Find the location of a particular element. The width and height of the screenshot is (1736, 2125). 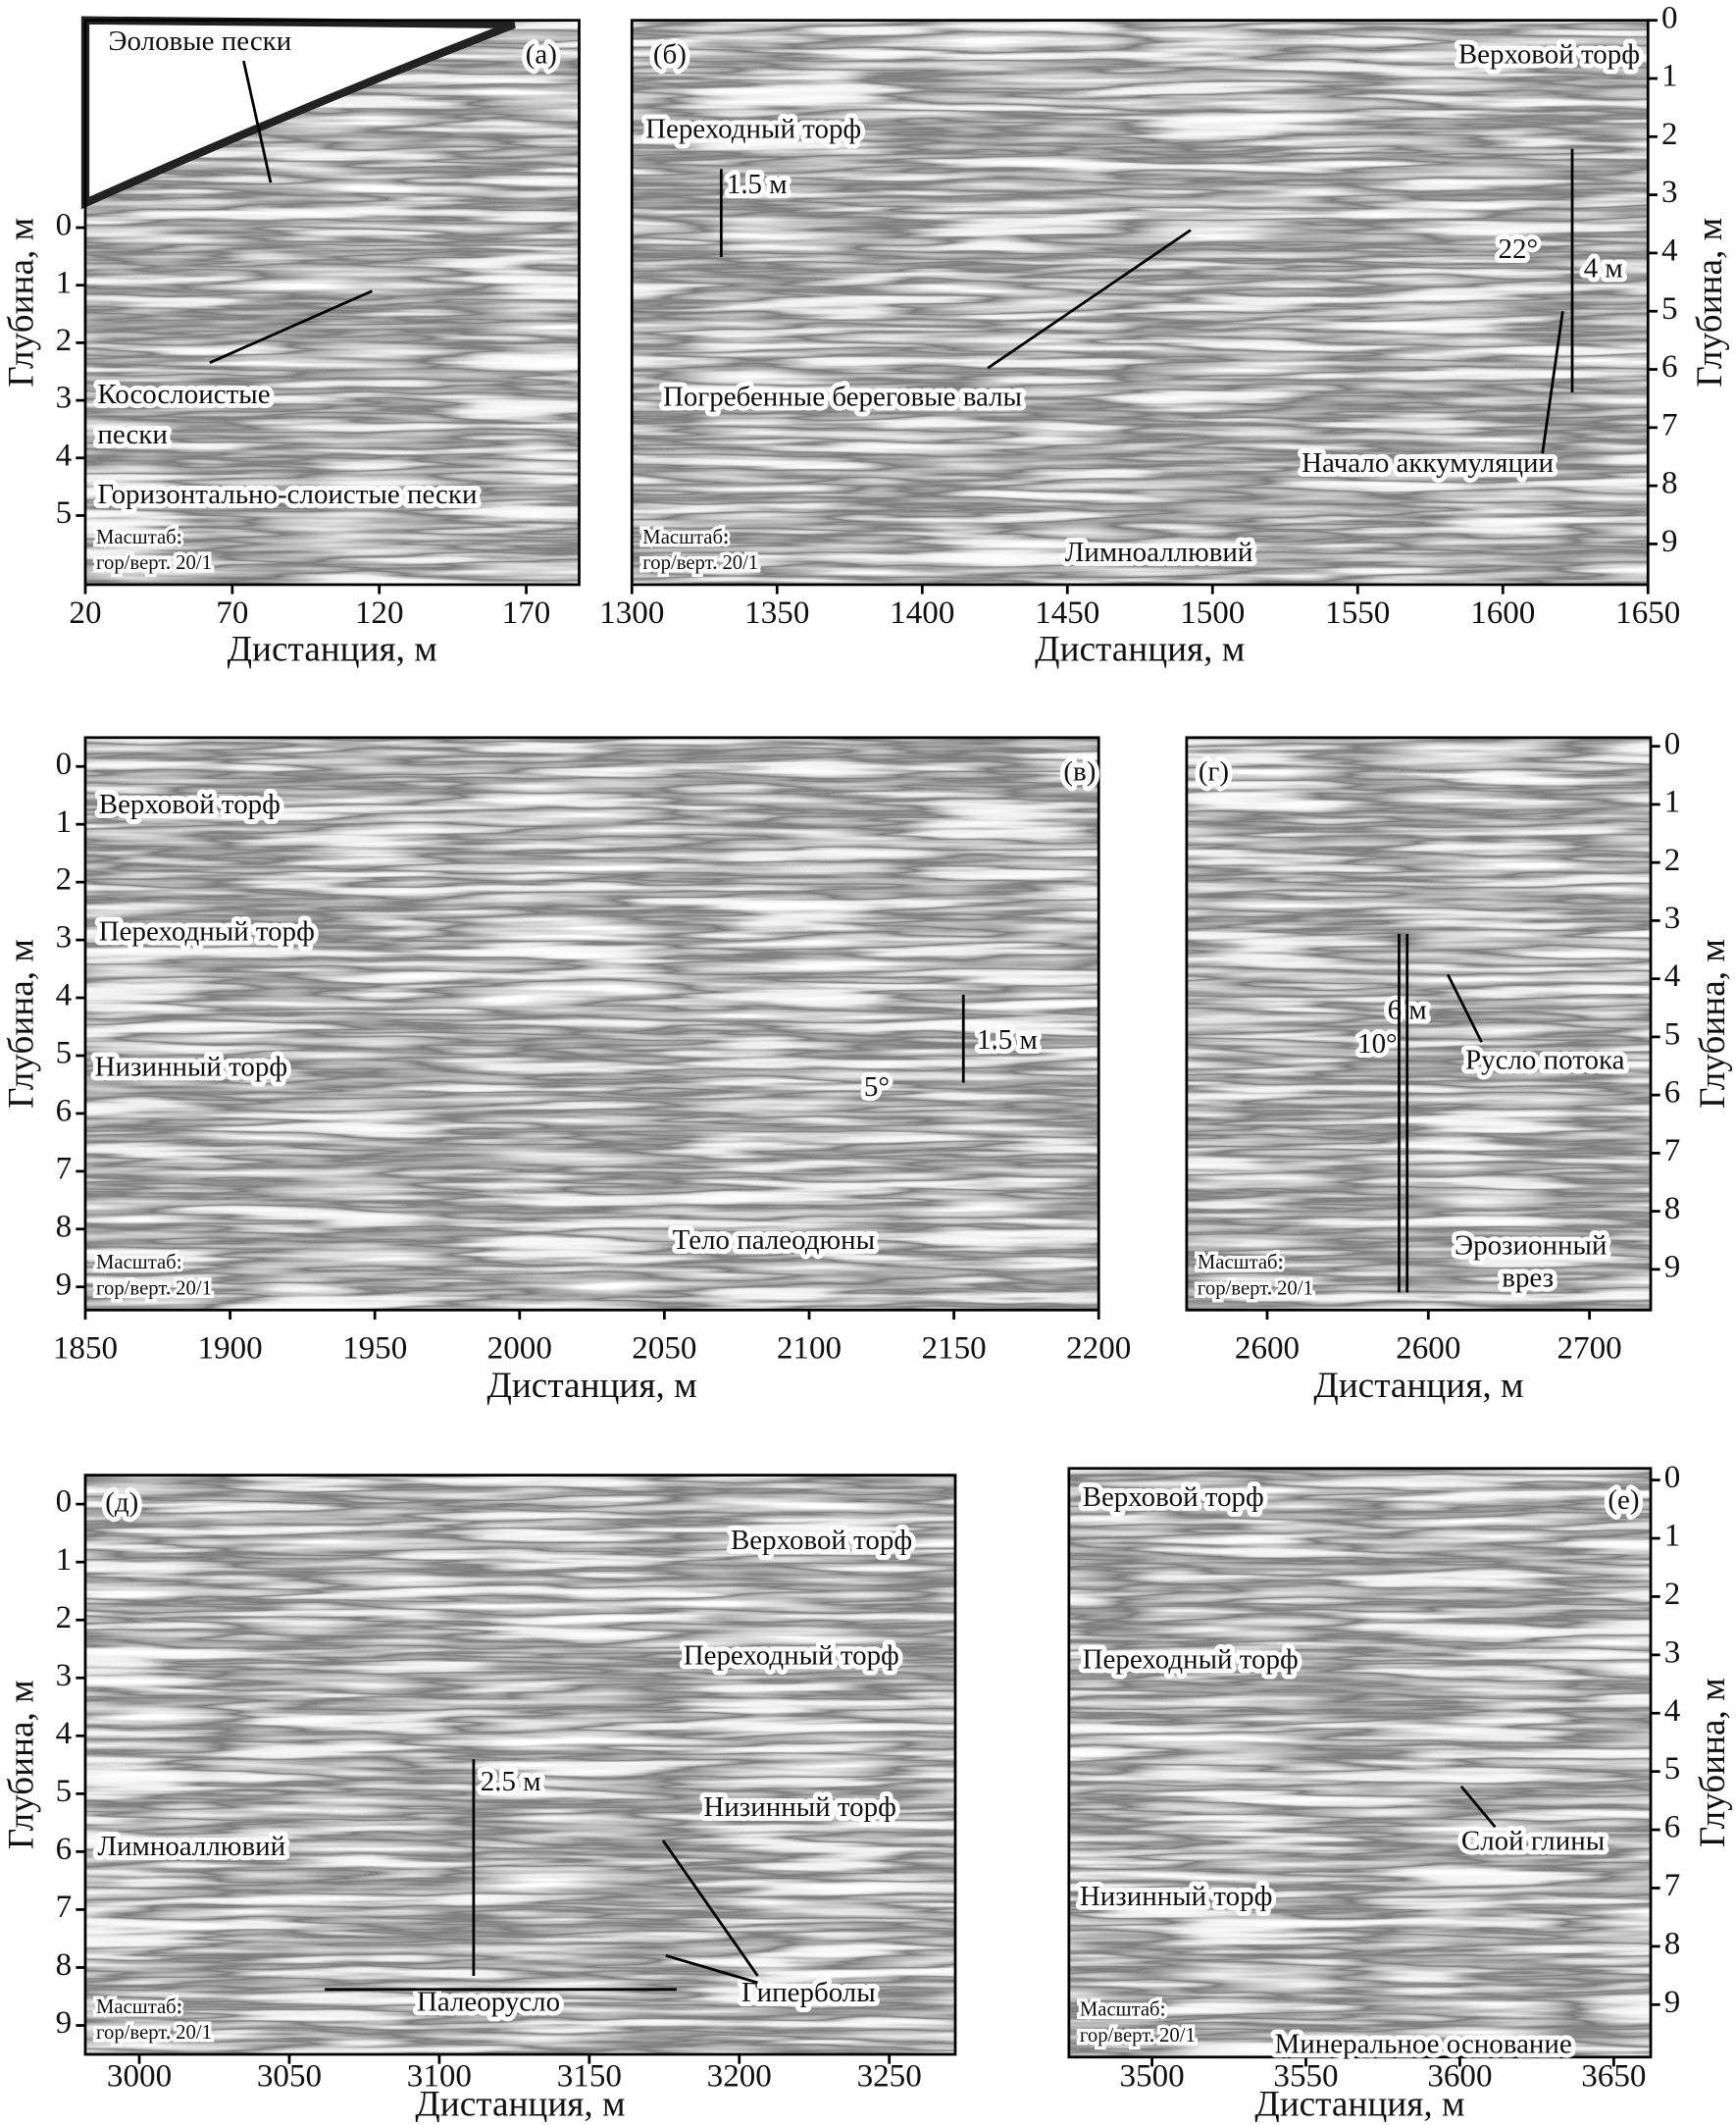

panel-label: (д) is located at coordinates (122, 1503).